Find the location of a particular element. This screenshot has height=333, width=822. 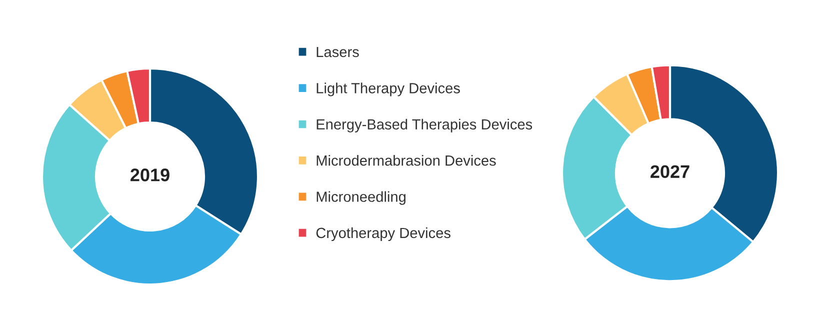

legend-label: Light Therapy Devices is located at coordinates (388, 89).